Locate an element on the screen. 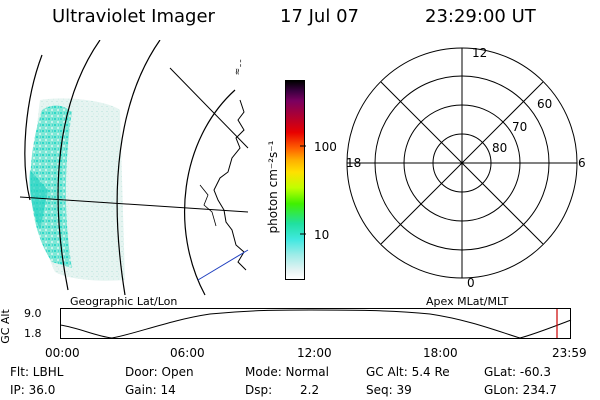  gc-alt-info: GC Alt: 5.4 Re is located at coordinates (408, 372).